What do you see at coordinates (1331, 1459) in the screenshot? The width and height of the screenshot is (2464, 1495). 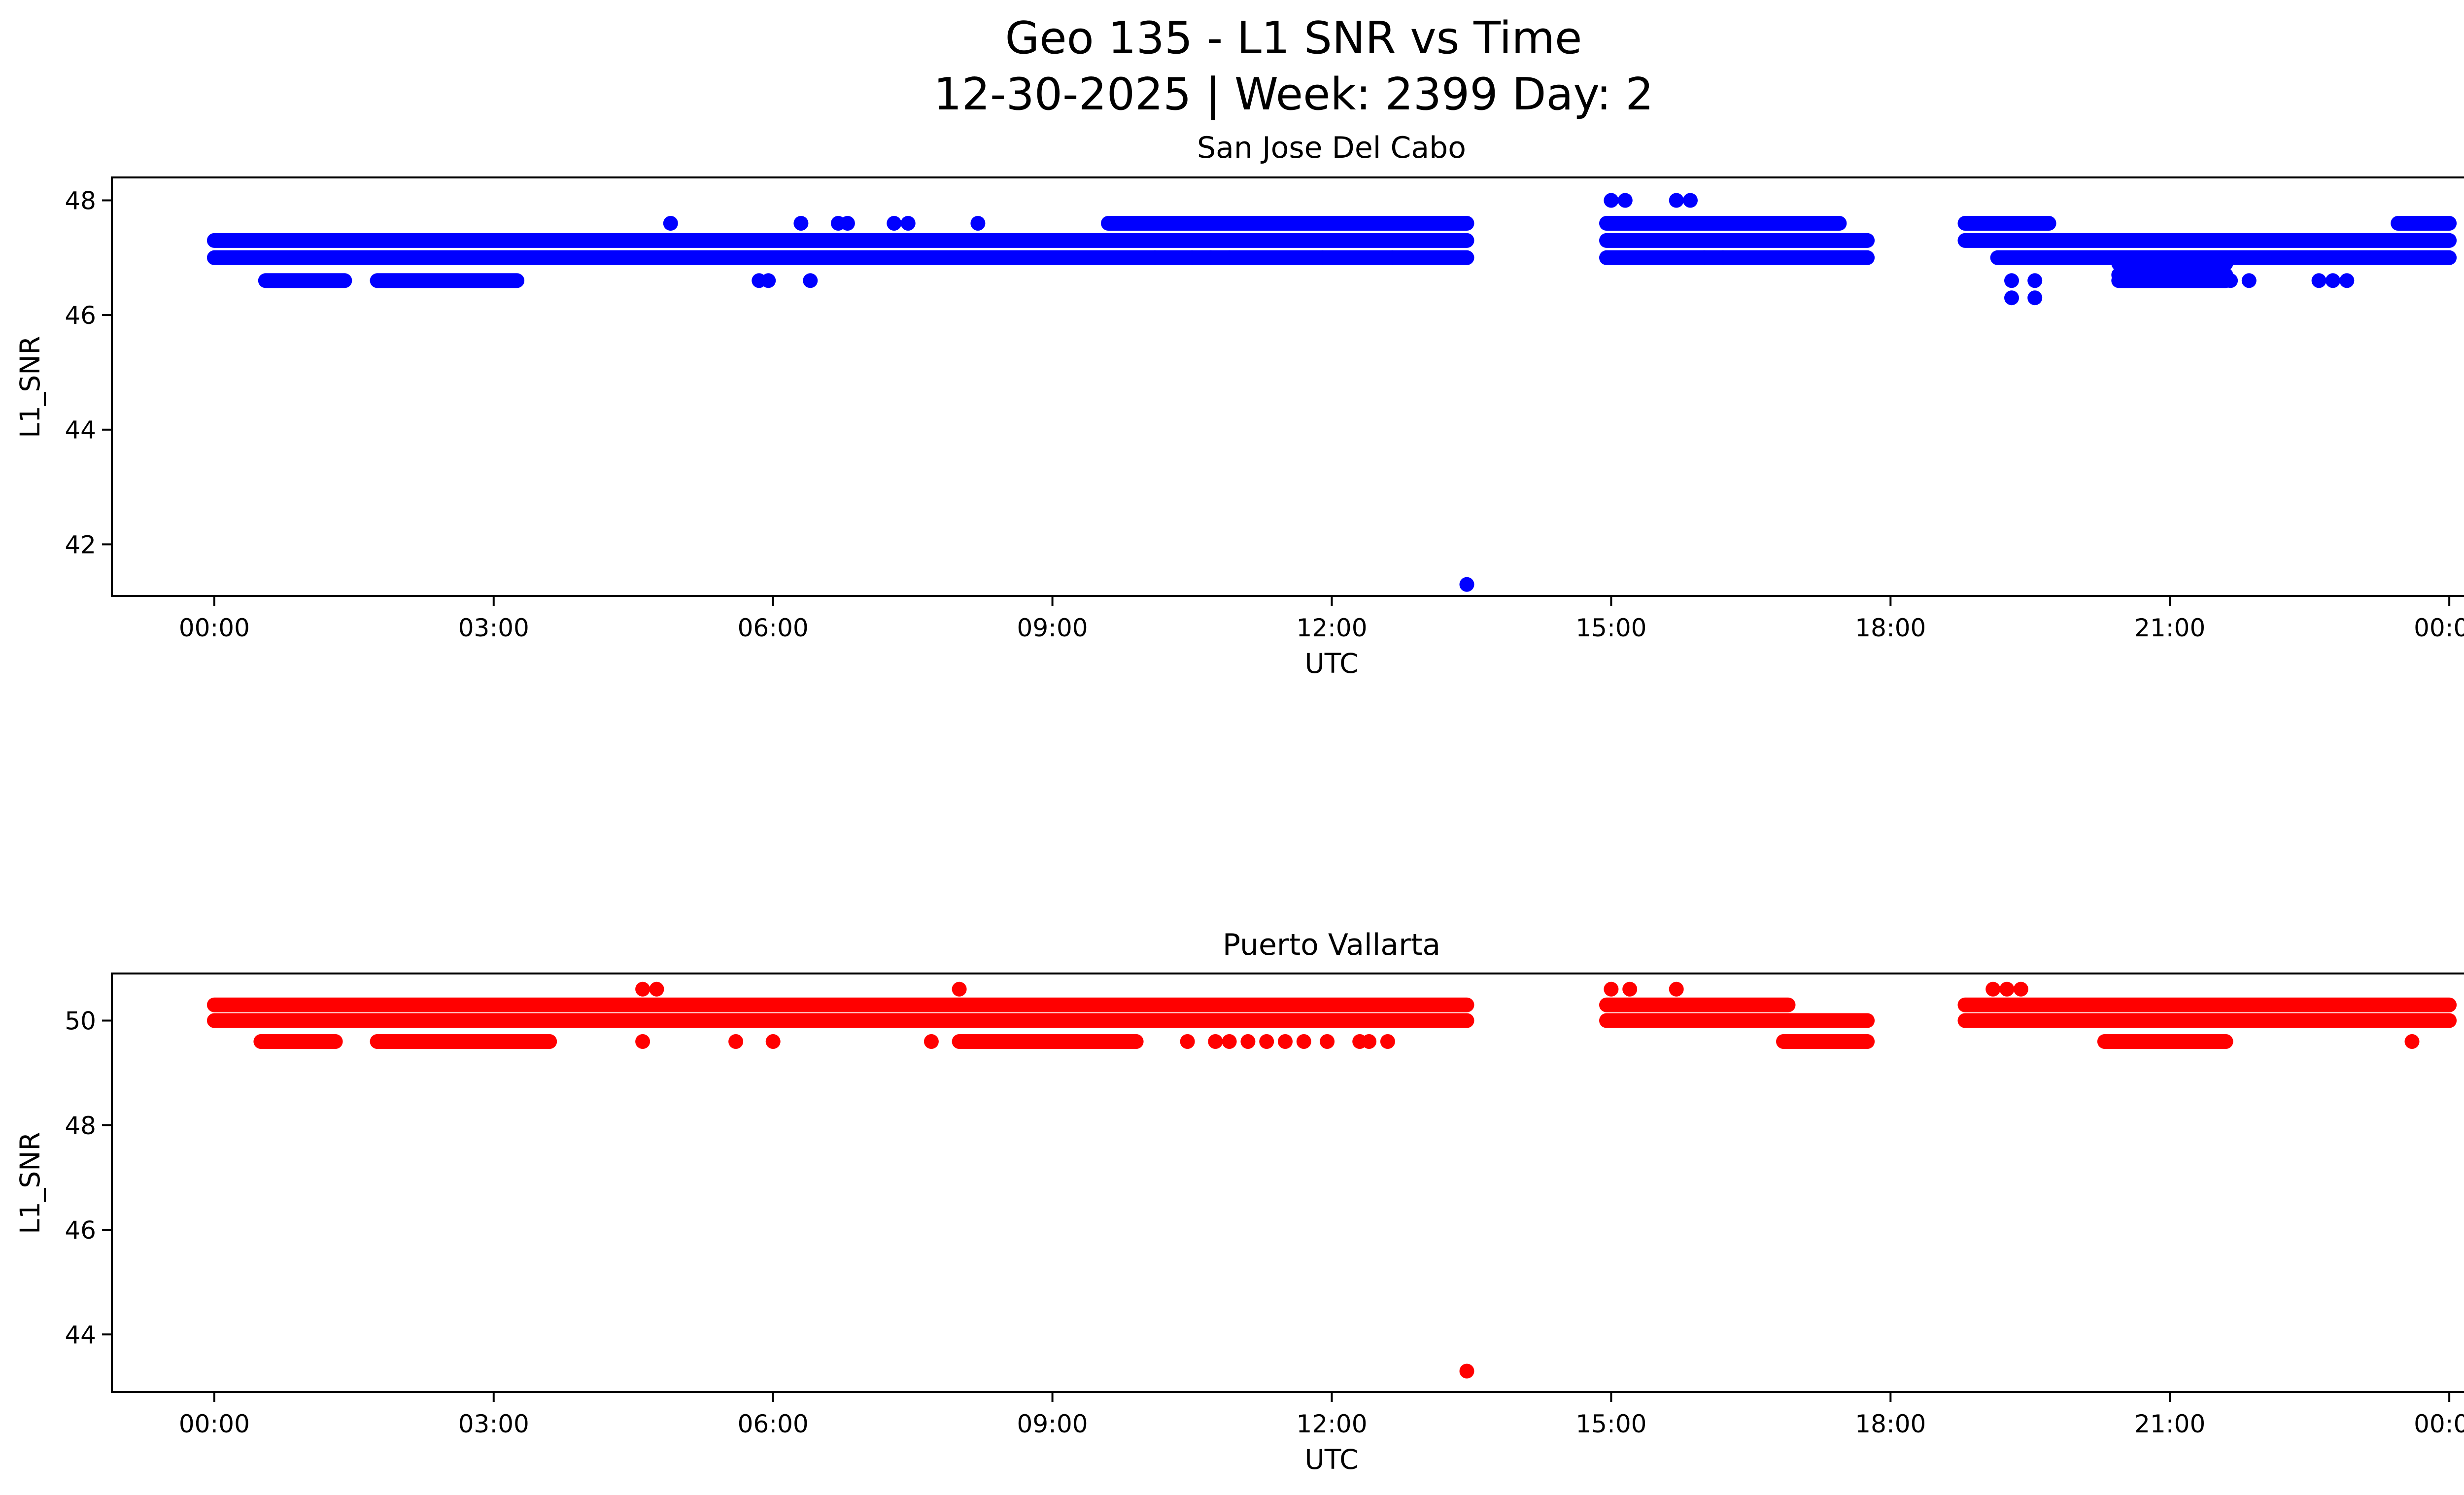 I see `x-axis-label: UTC` at bounding box center [1331, 1459].